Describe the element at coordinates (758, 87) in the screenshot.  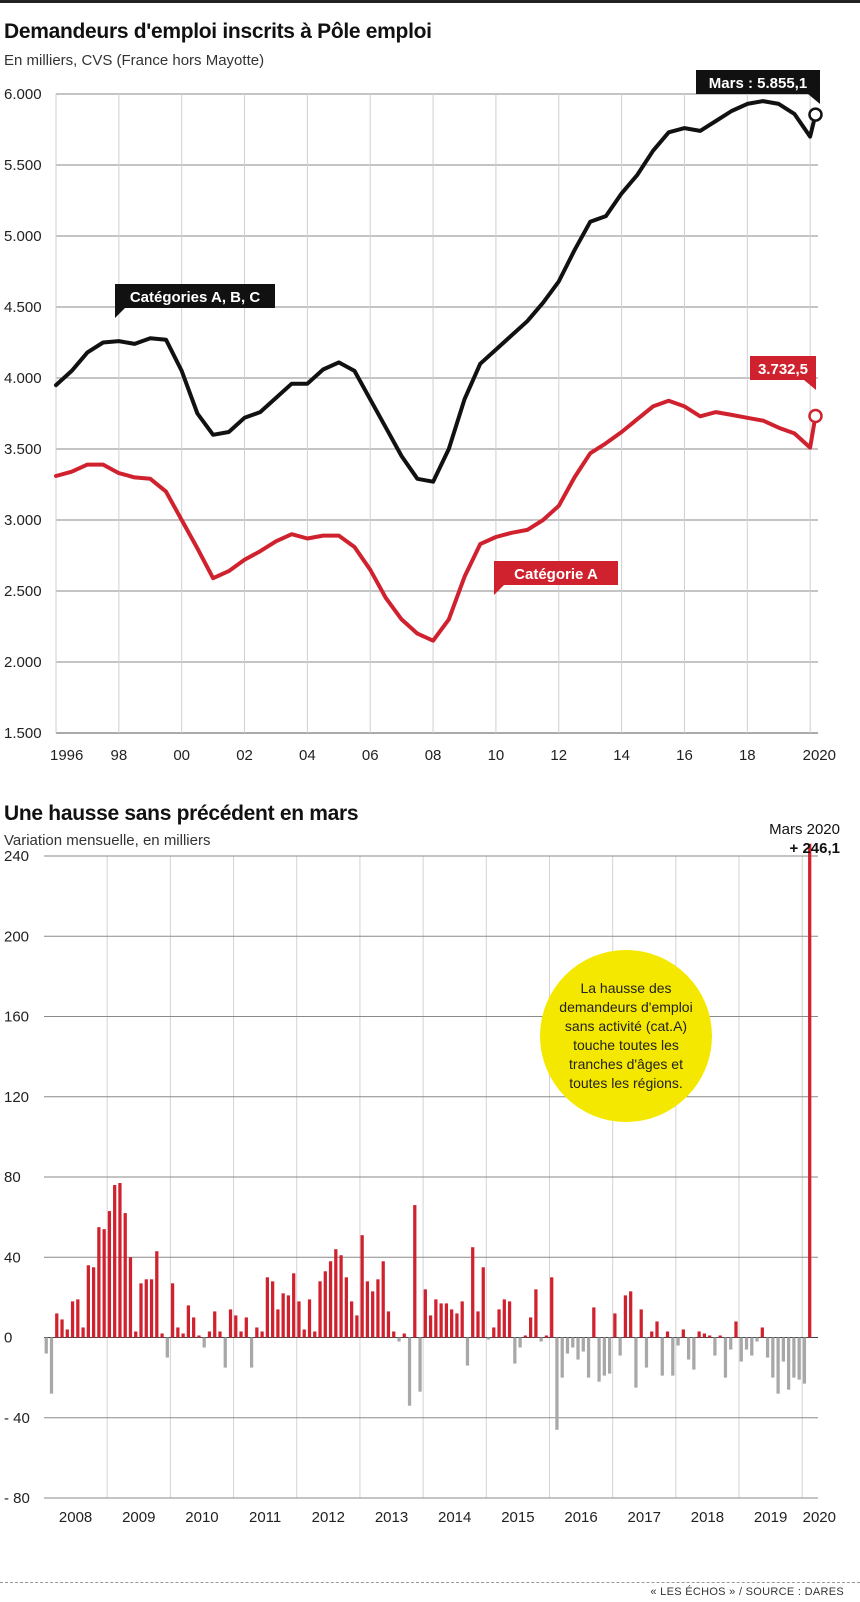
I see `callout-abc: Mars : 5.855,1` at that location.